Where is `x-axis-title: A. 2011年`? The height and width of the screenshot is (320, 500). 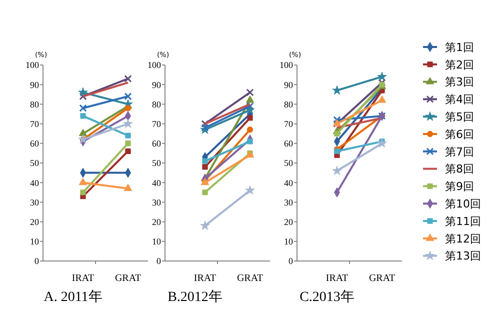
x-axis-title: A. 2011年 is located at coordinates (73, 297).